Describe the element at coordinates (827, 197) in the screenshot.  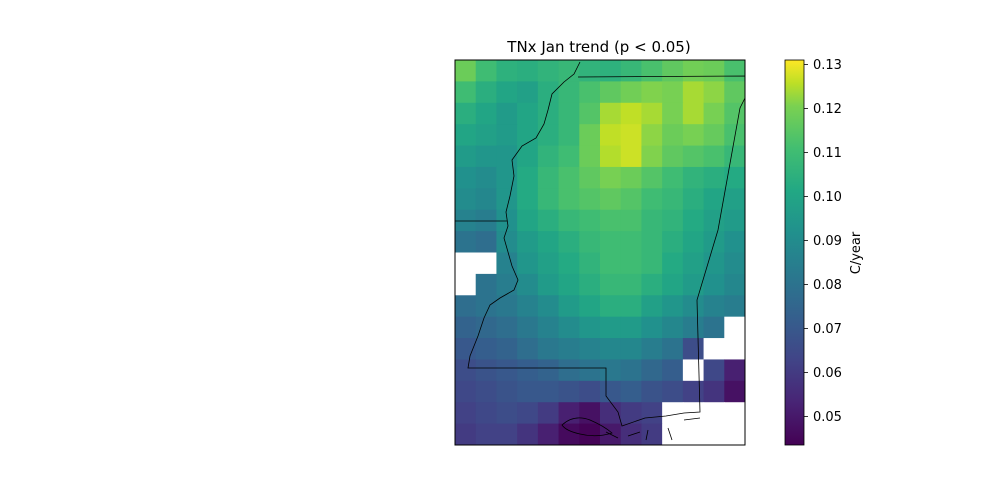
I see `colorbar-tick-label: 0.10` at that location.